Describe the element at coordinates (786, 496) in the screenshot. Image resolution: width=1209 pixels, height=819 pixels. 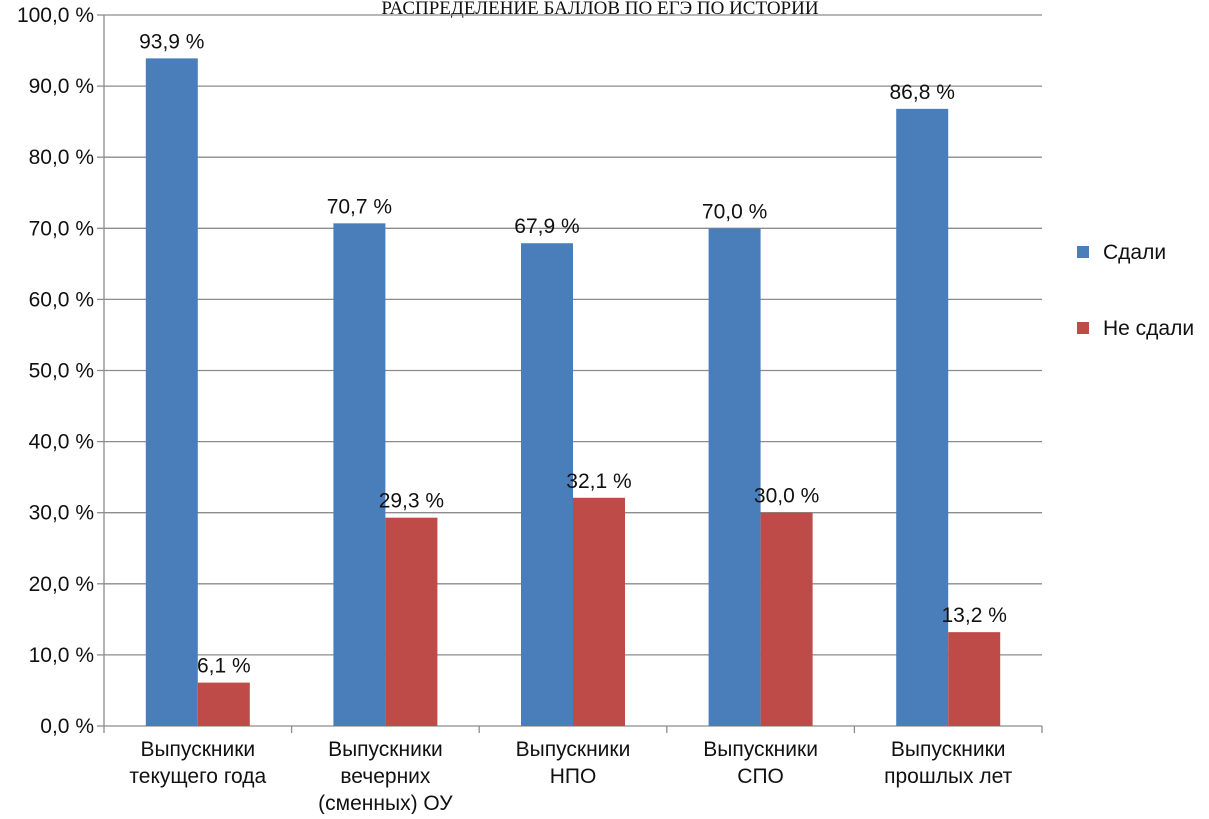
I see `data-label: 30,0 %` at that location.